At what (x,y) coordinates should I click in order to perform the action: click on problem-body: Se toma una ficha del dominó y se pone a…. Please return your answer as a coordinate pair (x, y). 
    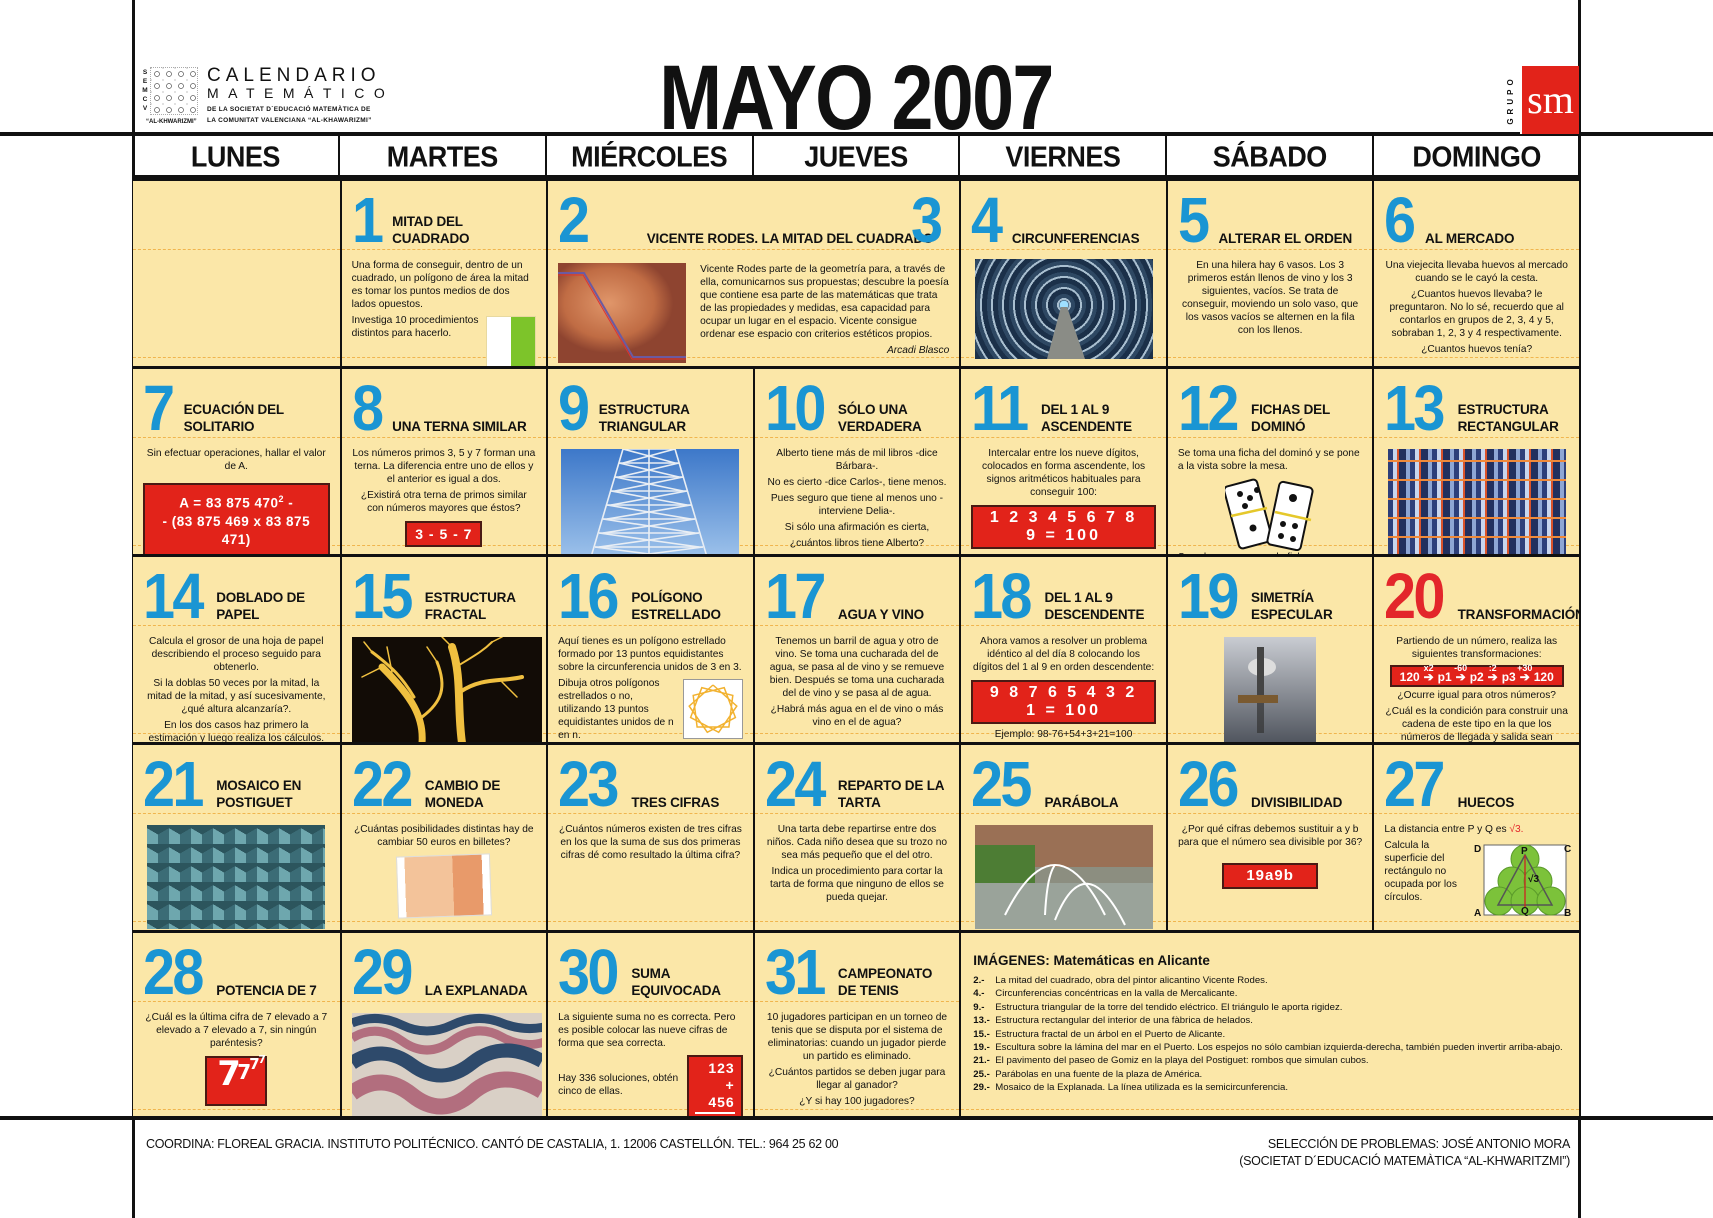
    Looking at the image, I should click on (1270, 500).